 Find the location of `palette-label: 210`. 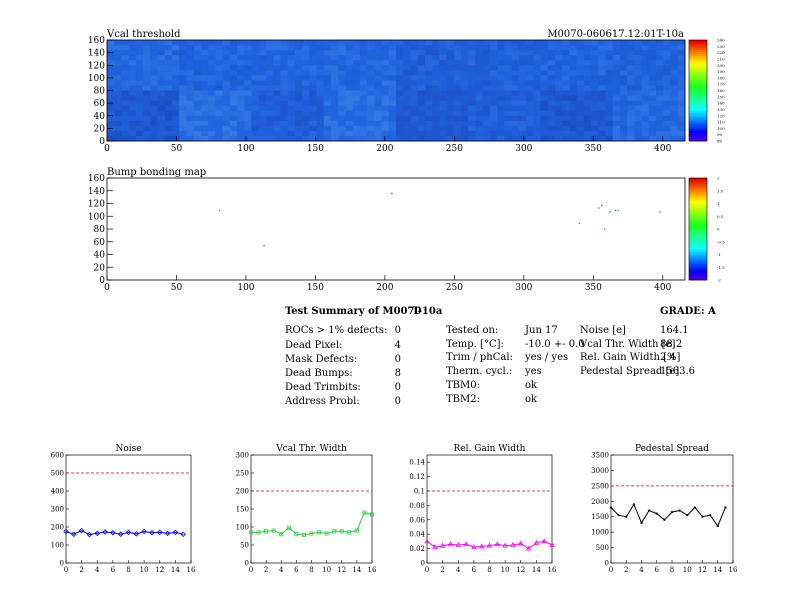

palette-label: 210 is located at coordinates (721, 58).